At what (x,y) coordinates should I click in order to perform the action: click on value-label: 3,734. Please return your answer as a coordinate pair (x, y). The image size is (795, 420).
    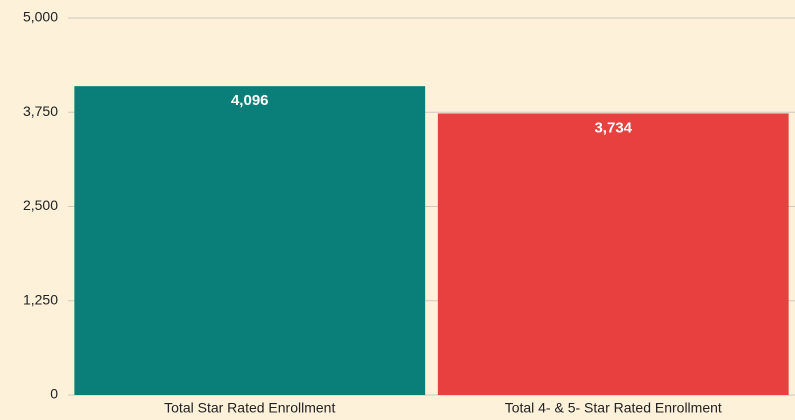
    Looking at the image, I should click on (613, 127).